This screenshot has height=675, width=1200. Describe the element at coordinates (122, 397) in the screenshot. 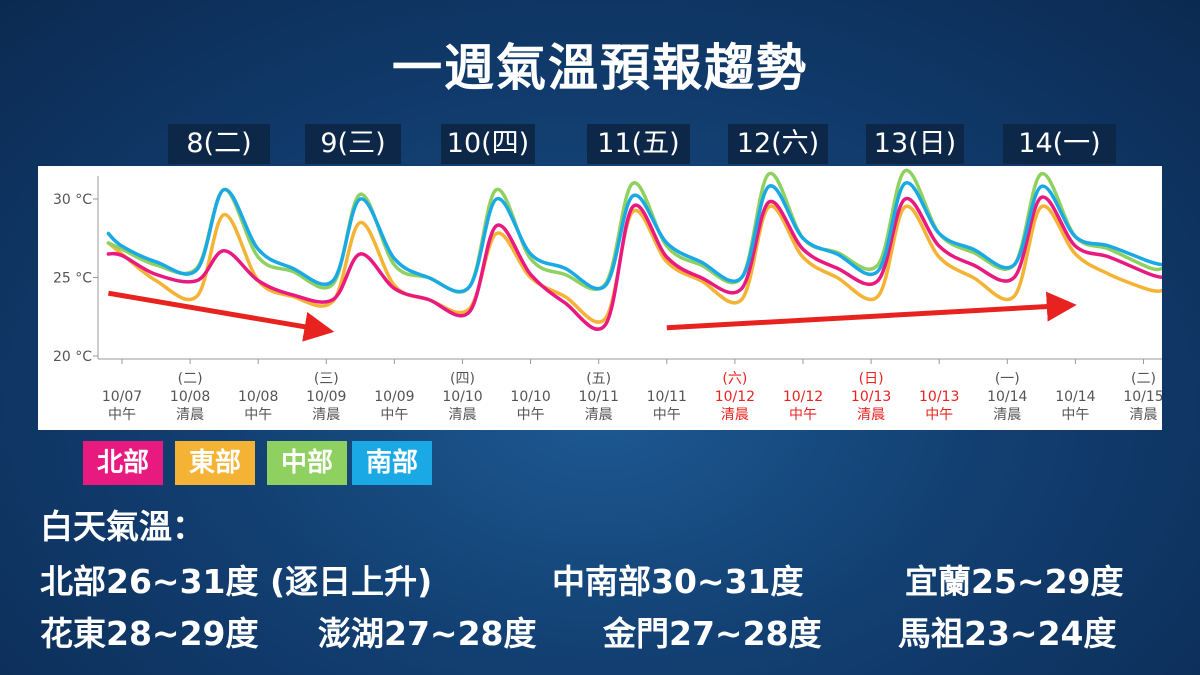

I see `x-tick-date: 10/07` at that location.